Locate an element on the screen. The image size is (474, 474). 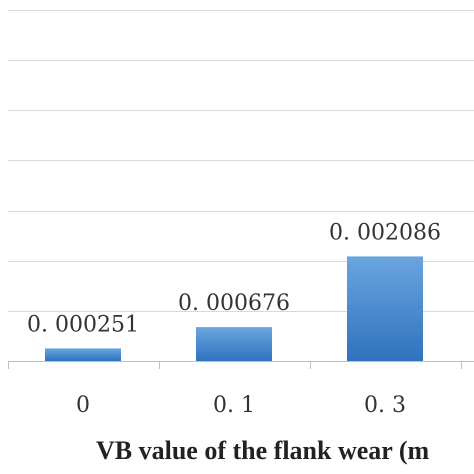
x-tick-labels: 0 0. 1 0. 3 is located at coordinates (241, 405).